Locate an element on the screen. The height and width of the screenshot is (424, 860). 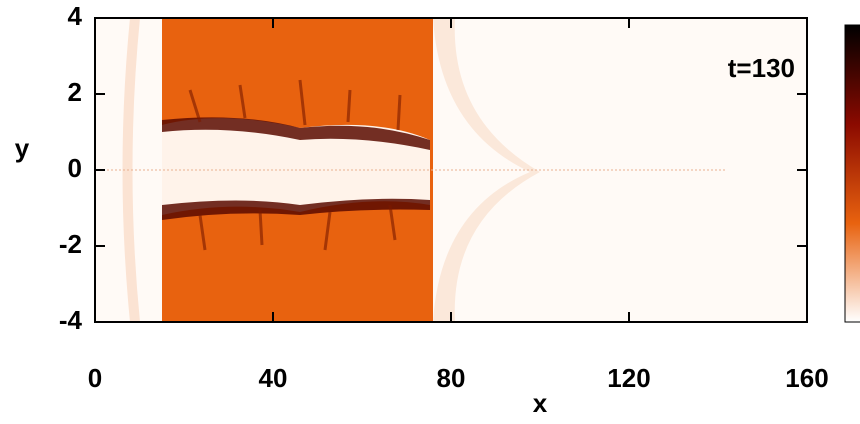
y-tick-label: 0 is located at coordinates (75, 168).